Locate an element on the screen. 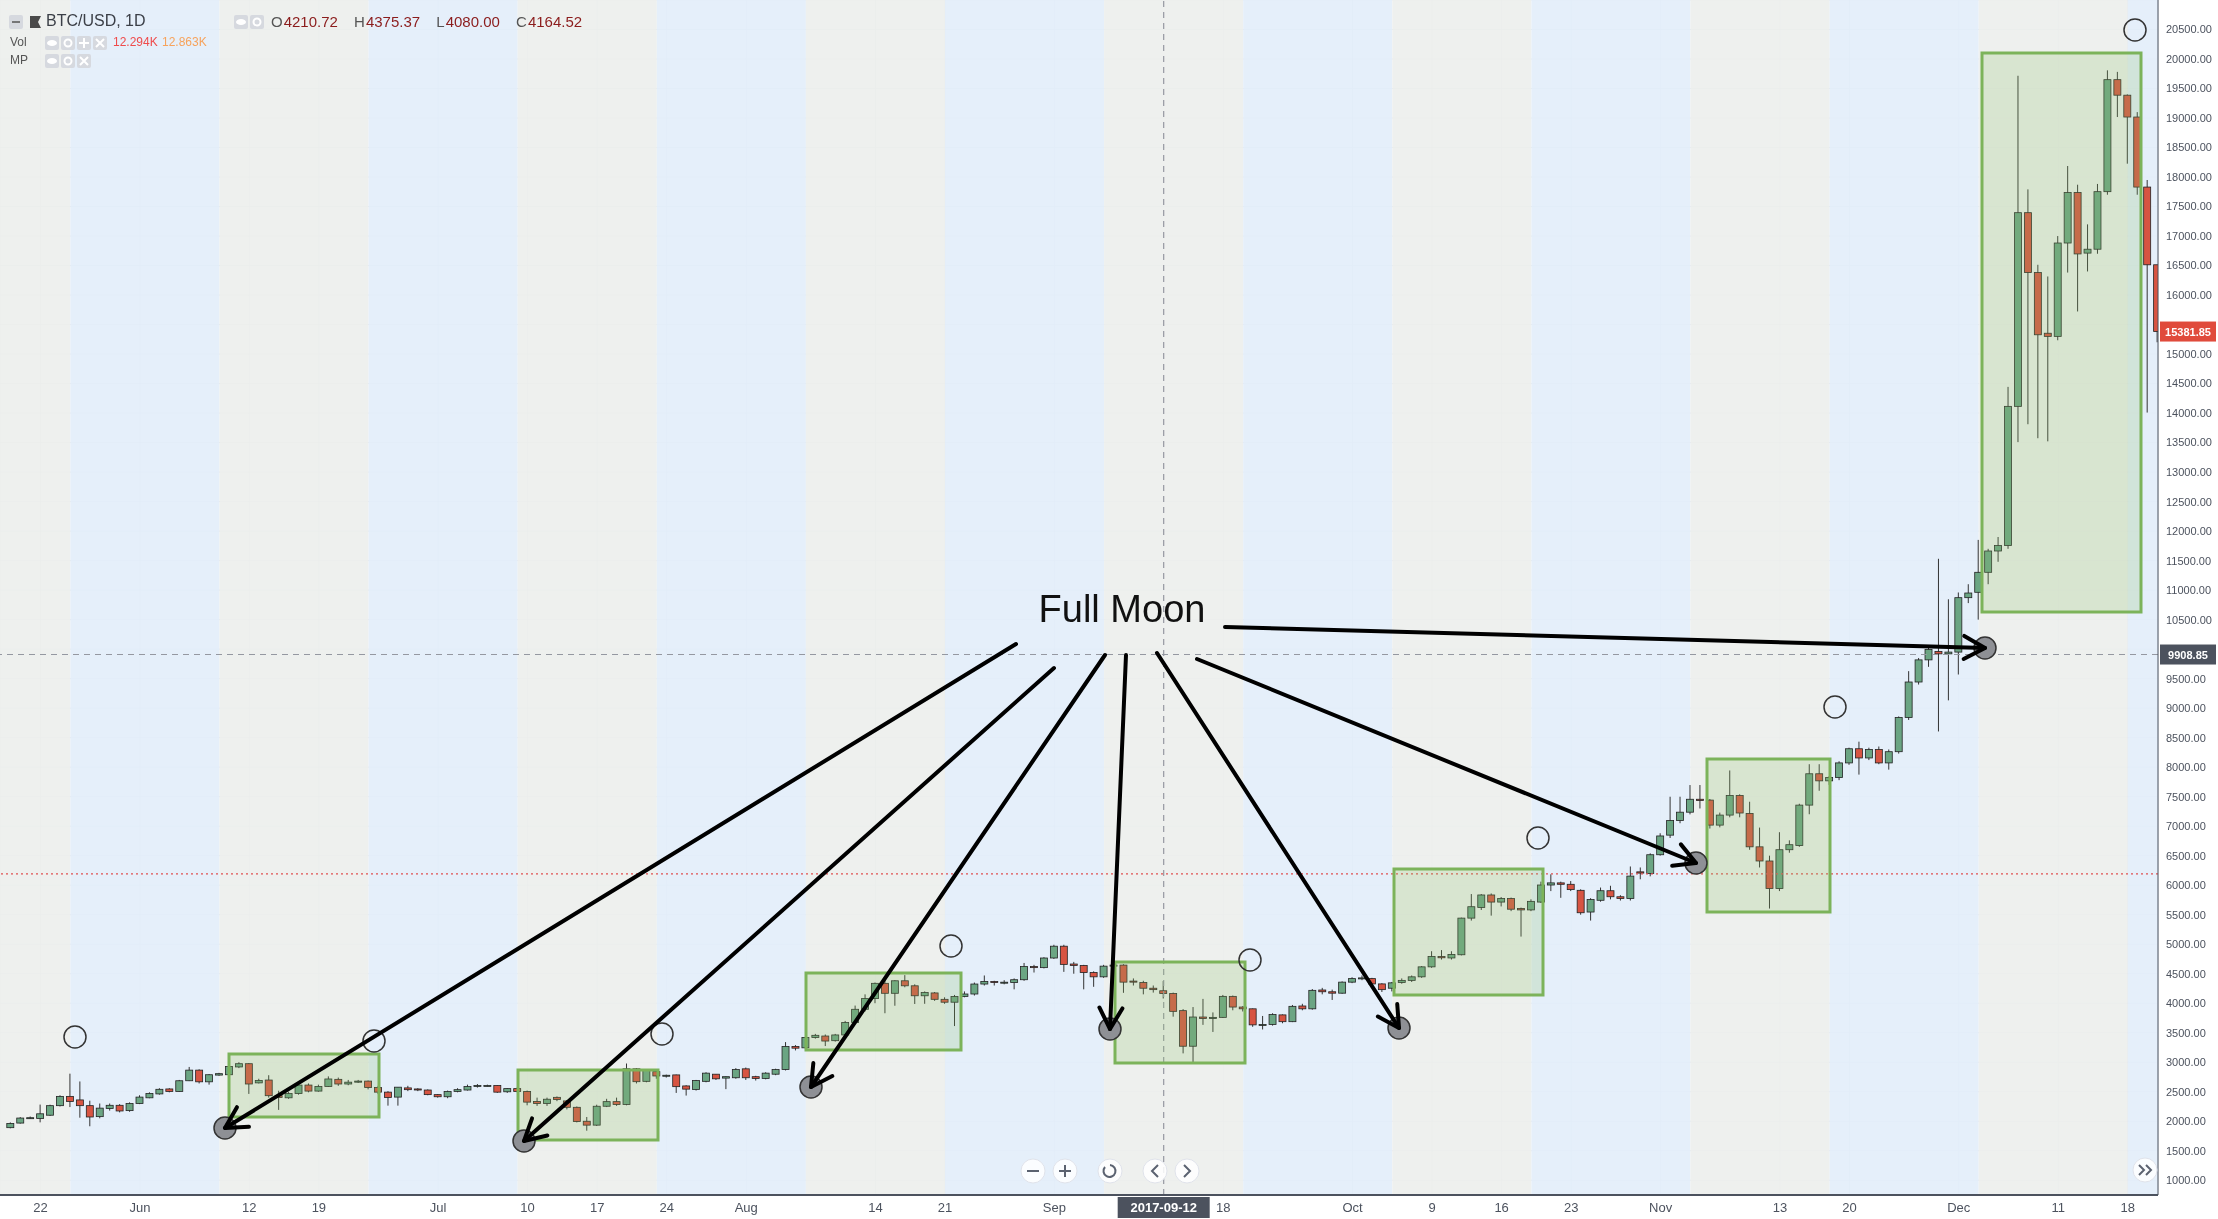 This screenshot has width=2218, height=1219. ref-line-label: 9908.85 is located at coordinates (2188, 654).